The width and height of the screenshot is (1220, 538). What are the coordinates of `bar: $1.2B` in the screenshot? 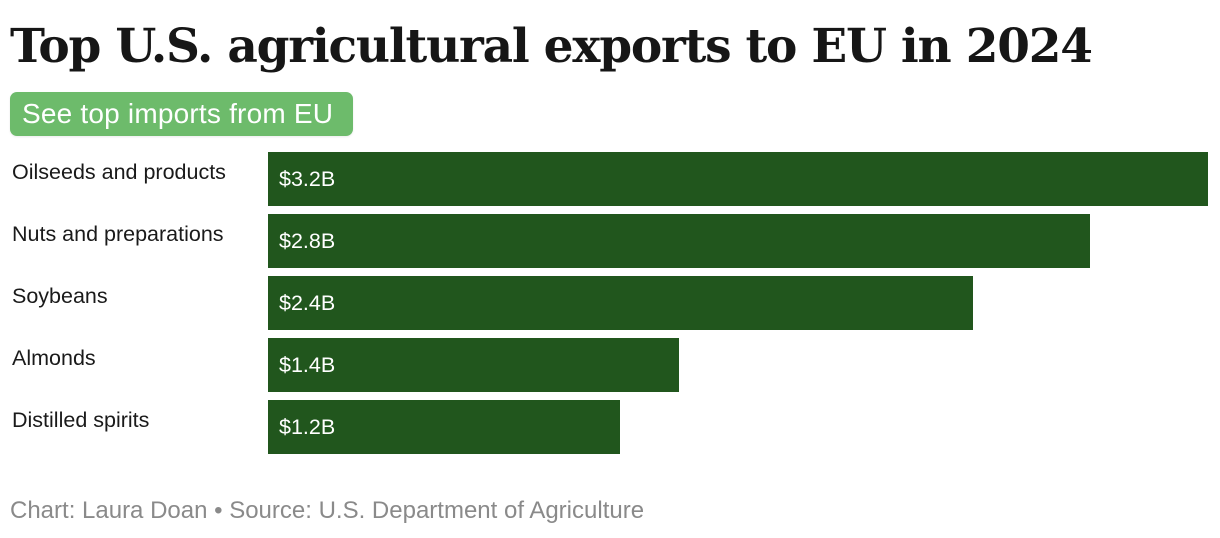 It's located at (444, 427).